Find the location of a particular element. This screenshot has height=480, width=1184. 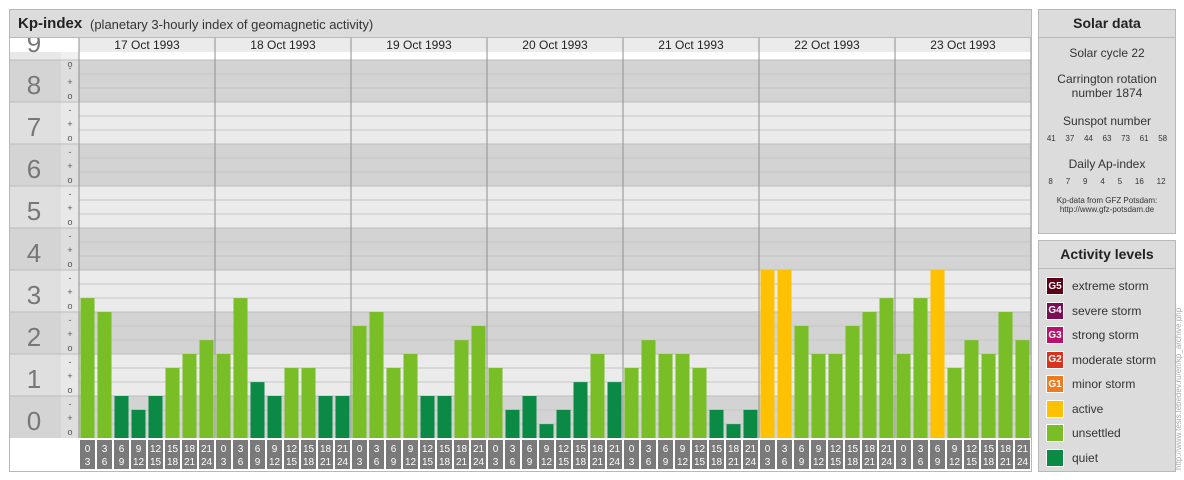

activity-level-row: quiet is located at coordinates (1107, 458).